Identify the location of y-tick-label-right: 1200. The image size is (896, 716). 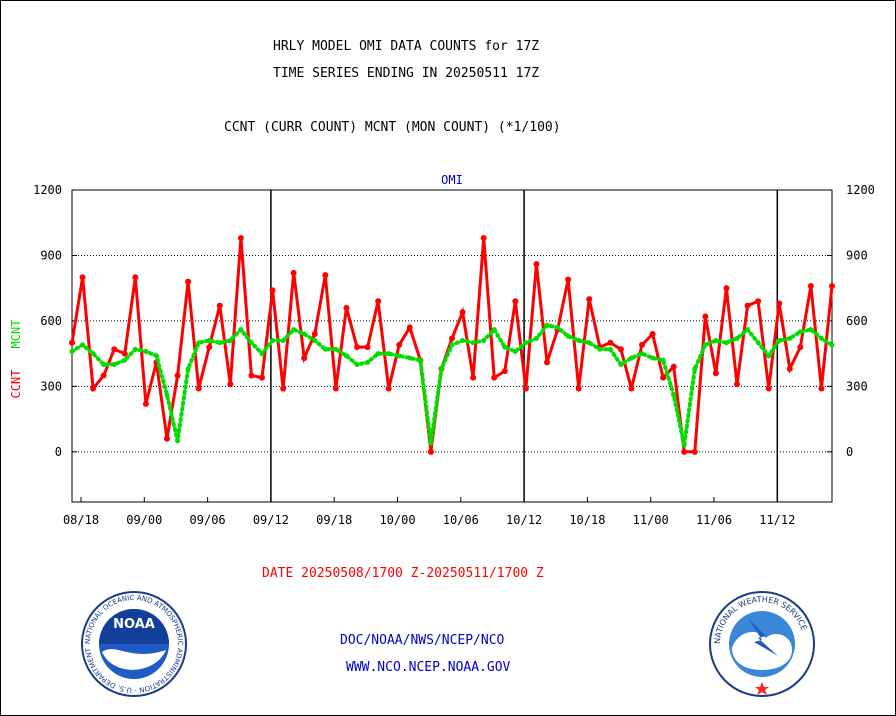
(860, 190).